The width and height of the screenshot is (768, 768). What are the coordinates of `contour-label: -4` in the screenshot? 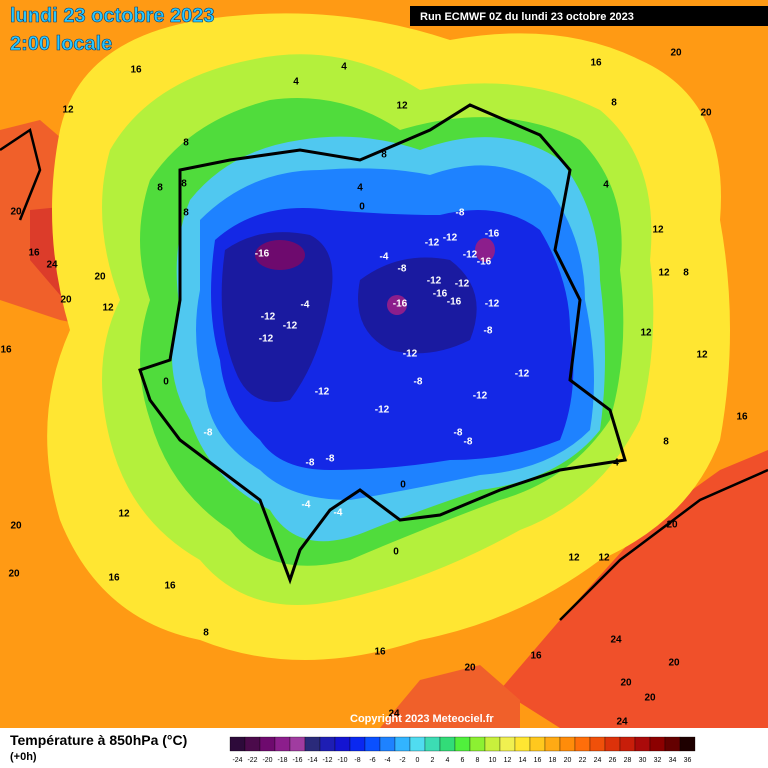 It's located at (306, 505).